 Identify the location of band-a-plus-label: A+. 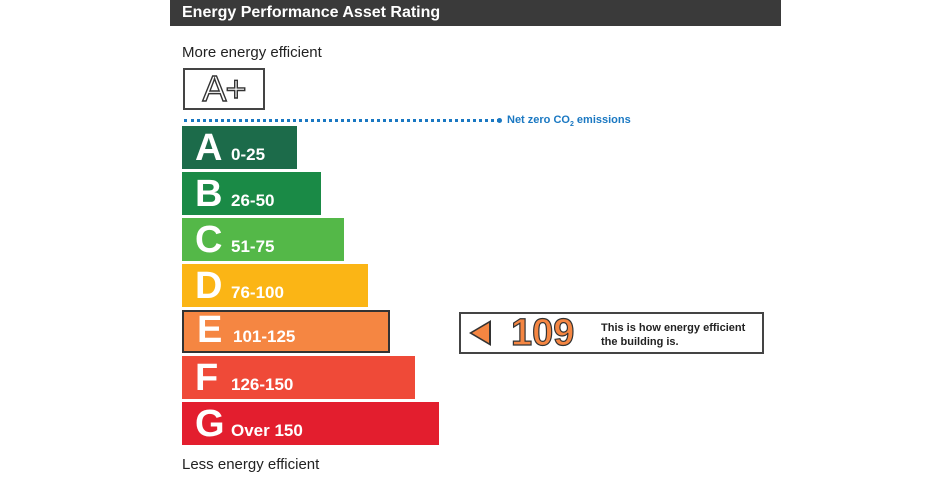
(224, 88).